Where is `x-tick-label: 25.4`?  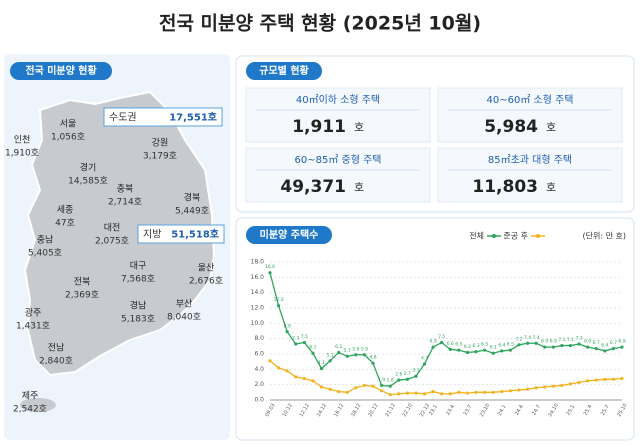
x-tick-label: 25.4 is located at coordinates (588, 410).